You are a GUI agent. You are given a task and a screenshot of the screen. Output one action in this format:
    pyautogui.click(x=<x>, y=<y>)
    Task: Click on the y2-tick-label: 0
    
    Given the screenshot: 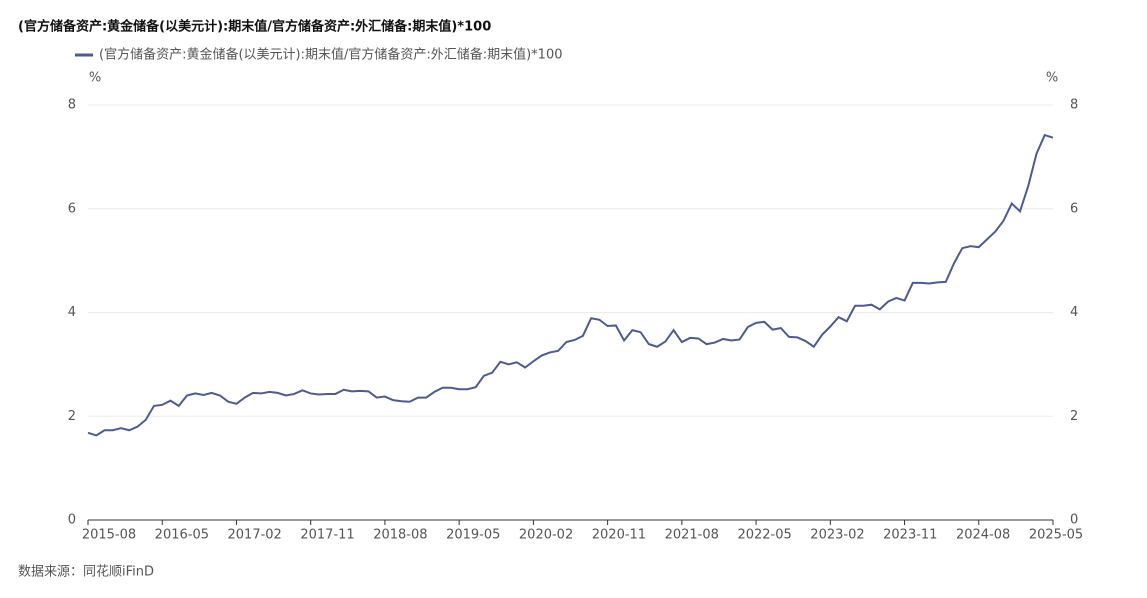 What is the action you would take?
    pyautogui.click(x=1074, y=520)
    